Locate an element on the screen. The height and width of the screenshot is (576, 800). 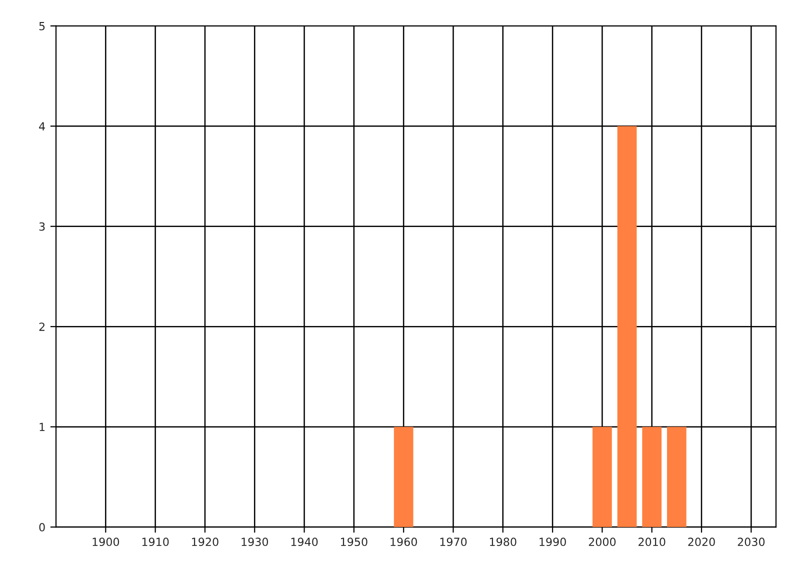
x-tick-label: 1970 is located at coordinates (453, 542).